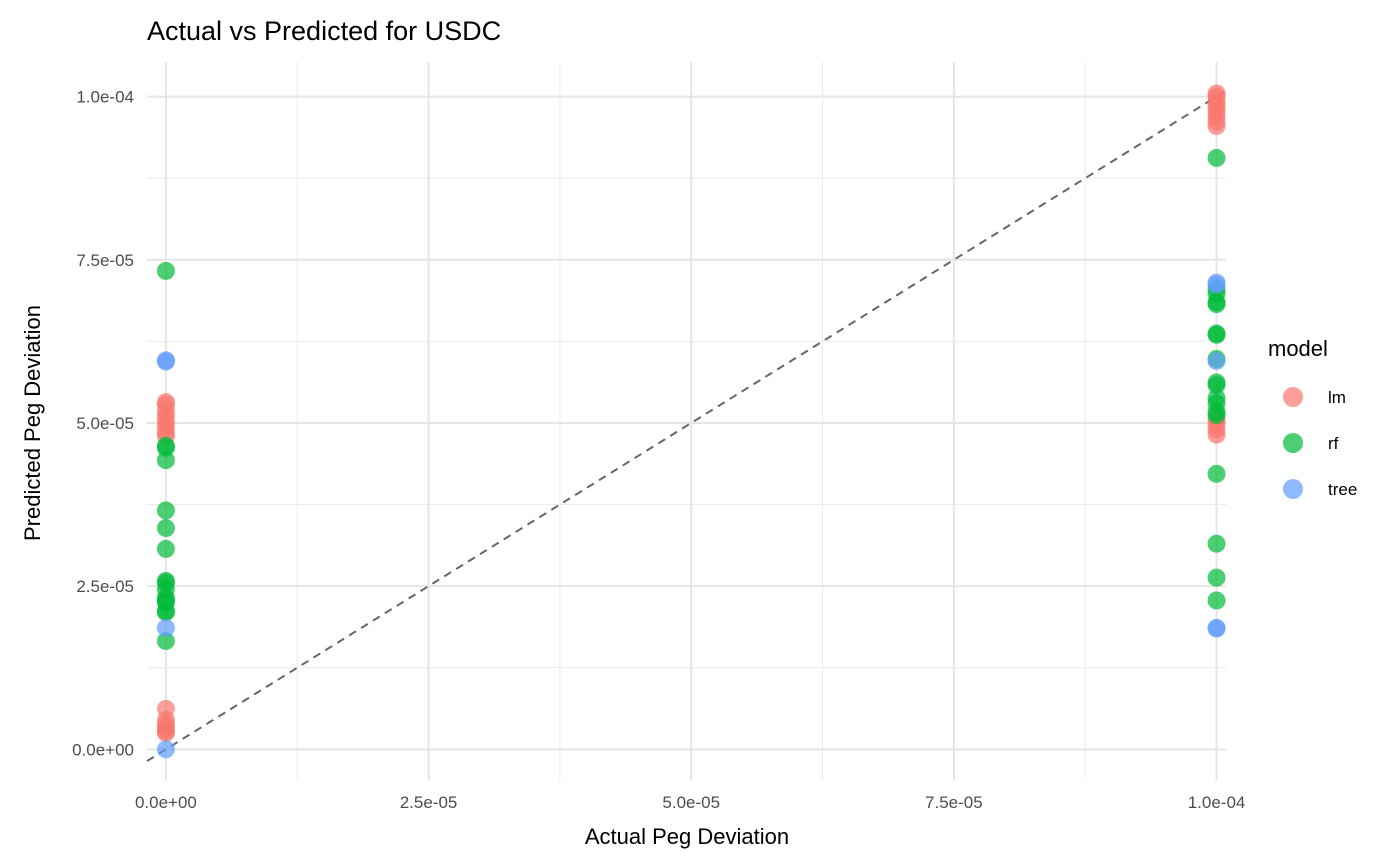 The width and height of the screenshot is (1400, 865). What do you see at coordinates (1337, 397) in the screenshot?
I see `legend-label-lm: lm` at bounding box center [1337, 397].